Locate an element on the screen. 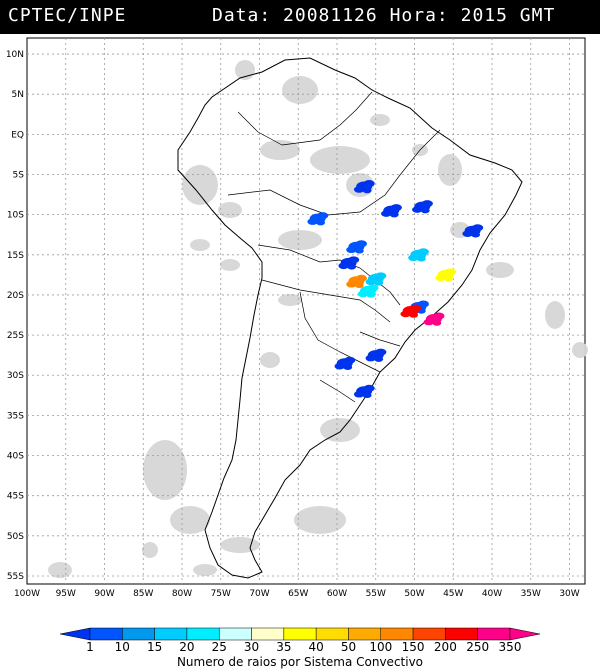 The height and width of the screenshot is (670, 600). sc-ms-west is located at coordinates (356, 281).